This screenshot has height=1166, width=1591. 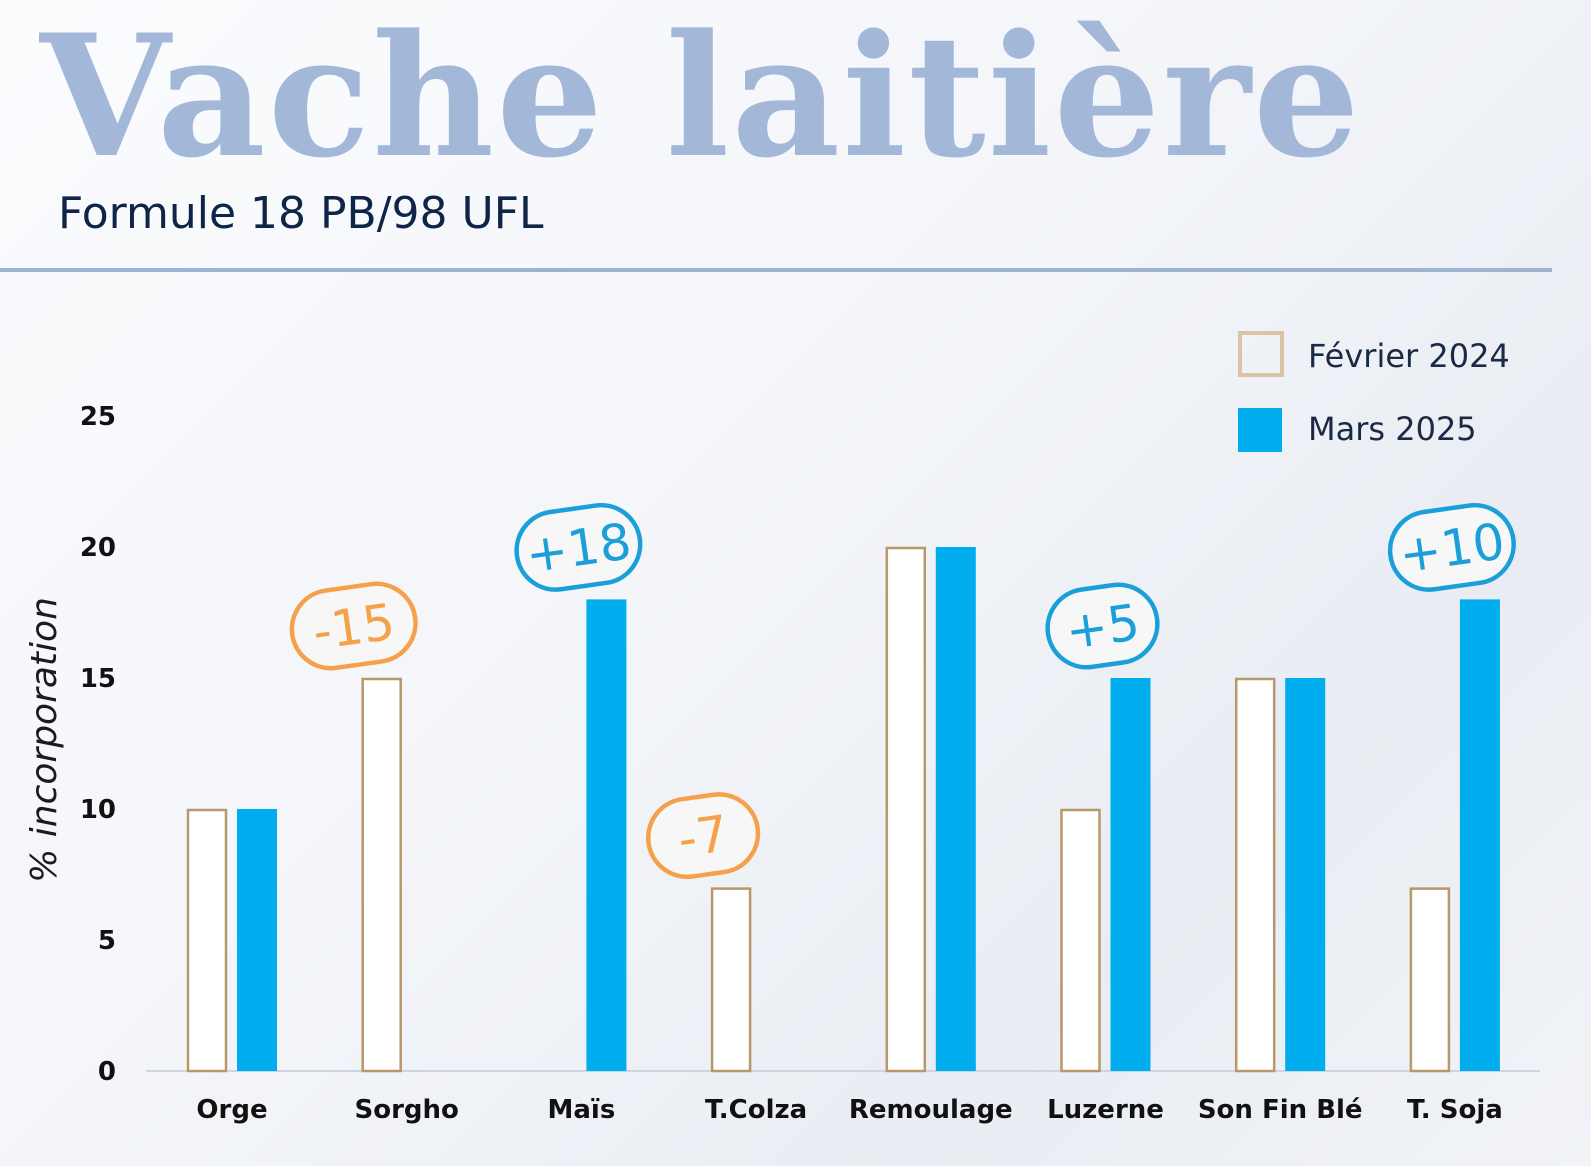 What do you see at coordinates (701, 97) in the screenshot?
I see `page-title: Vache laitière` at bounding box center [701, 97].